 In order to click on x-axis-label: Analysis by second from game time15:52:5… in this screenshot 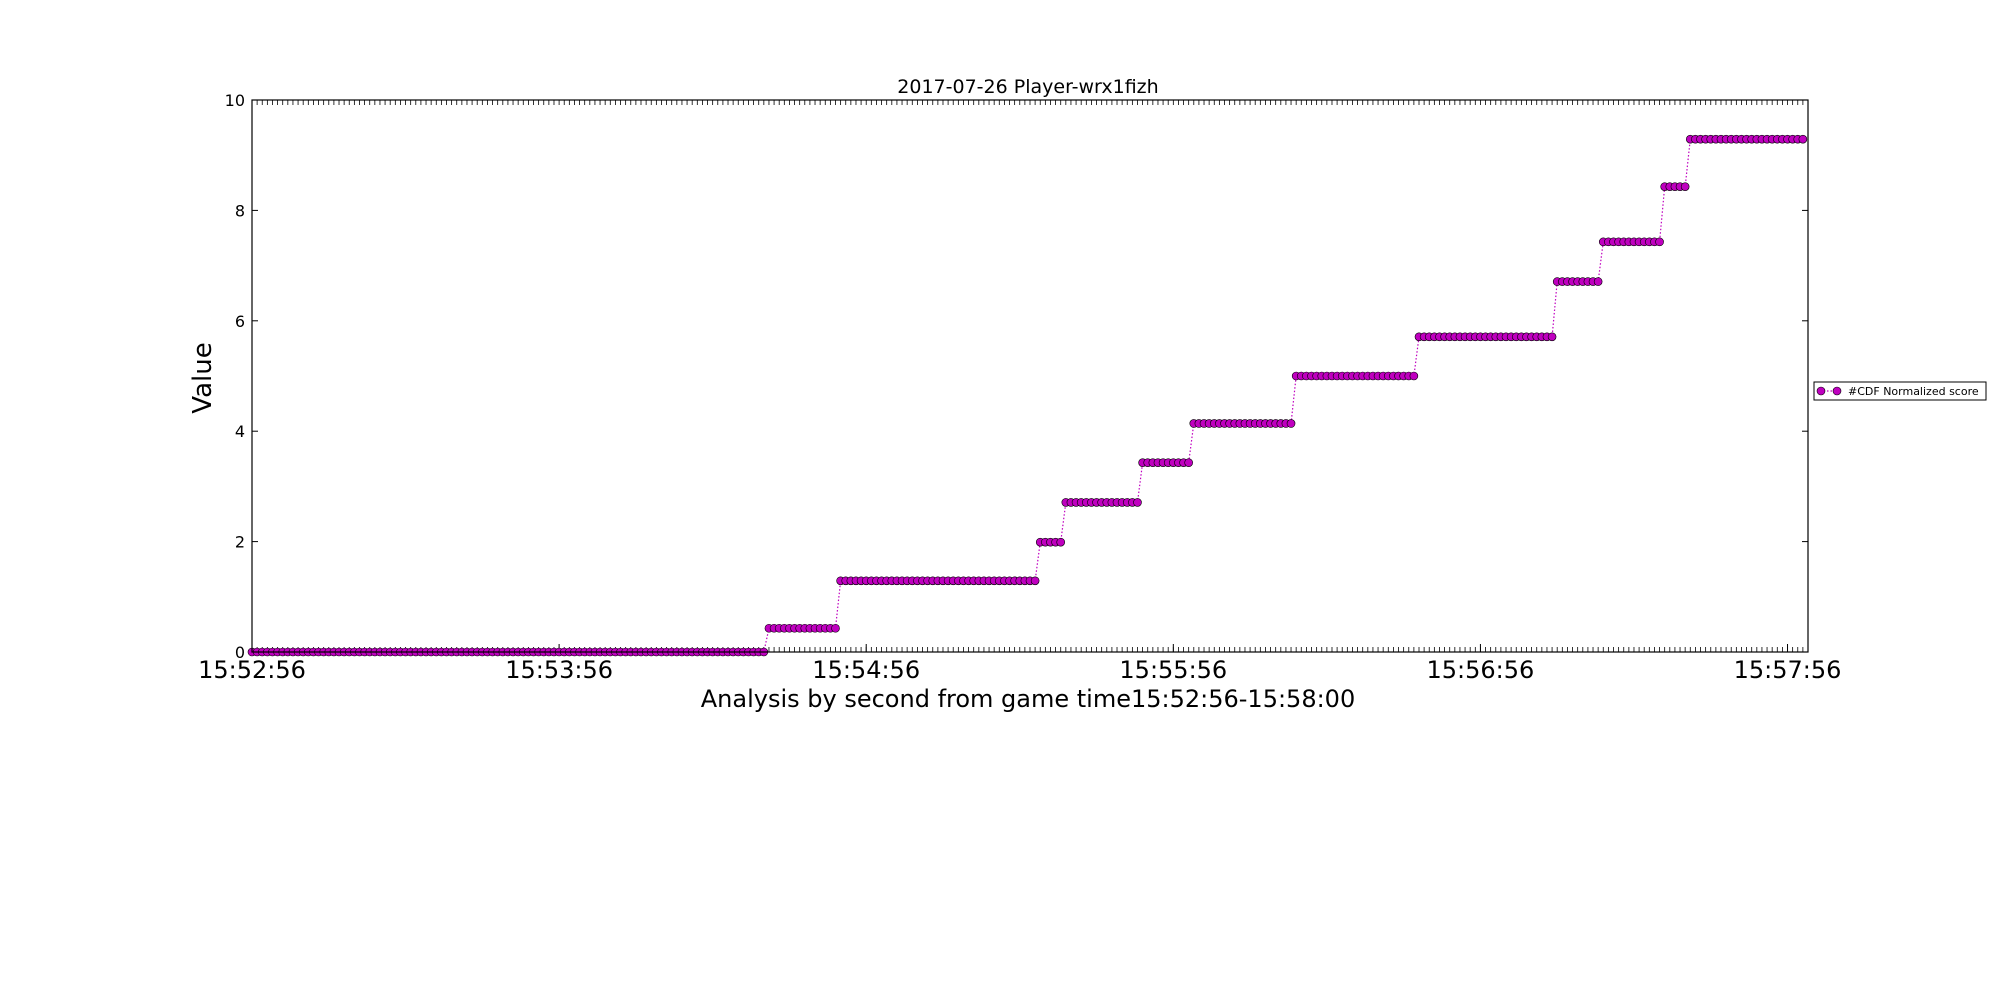, I will do `click(1028, 699)`.